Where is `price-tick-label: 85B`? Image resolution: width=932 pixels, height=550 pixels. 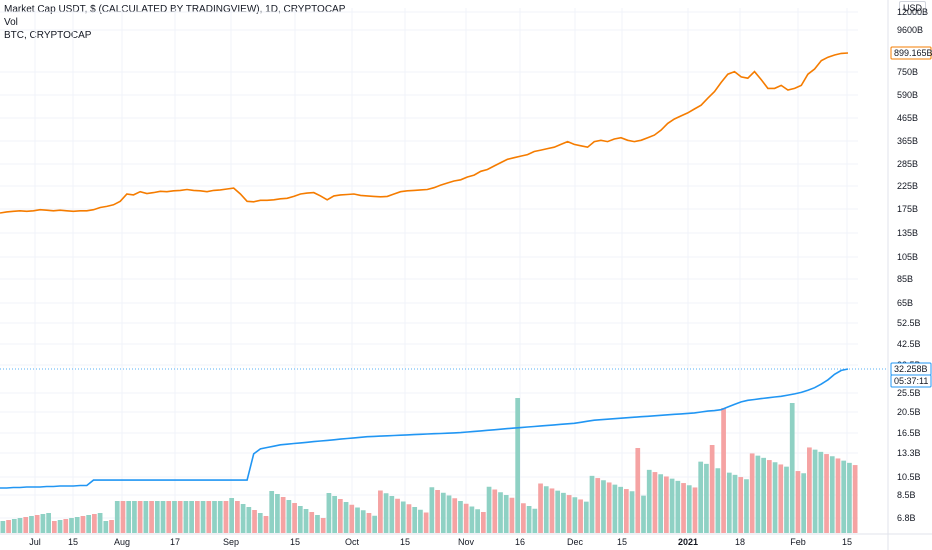
price-tick-label: 85B is located at coordinates (905, 279).